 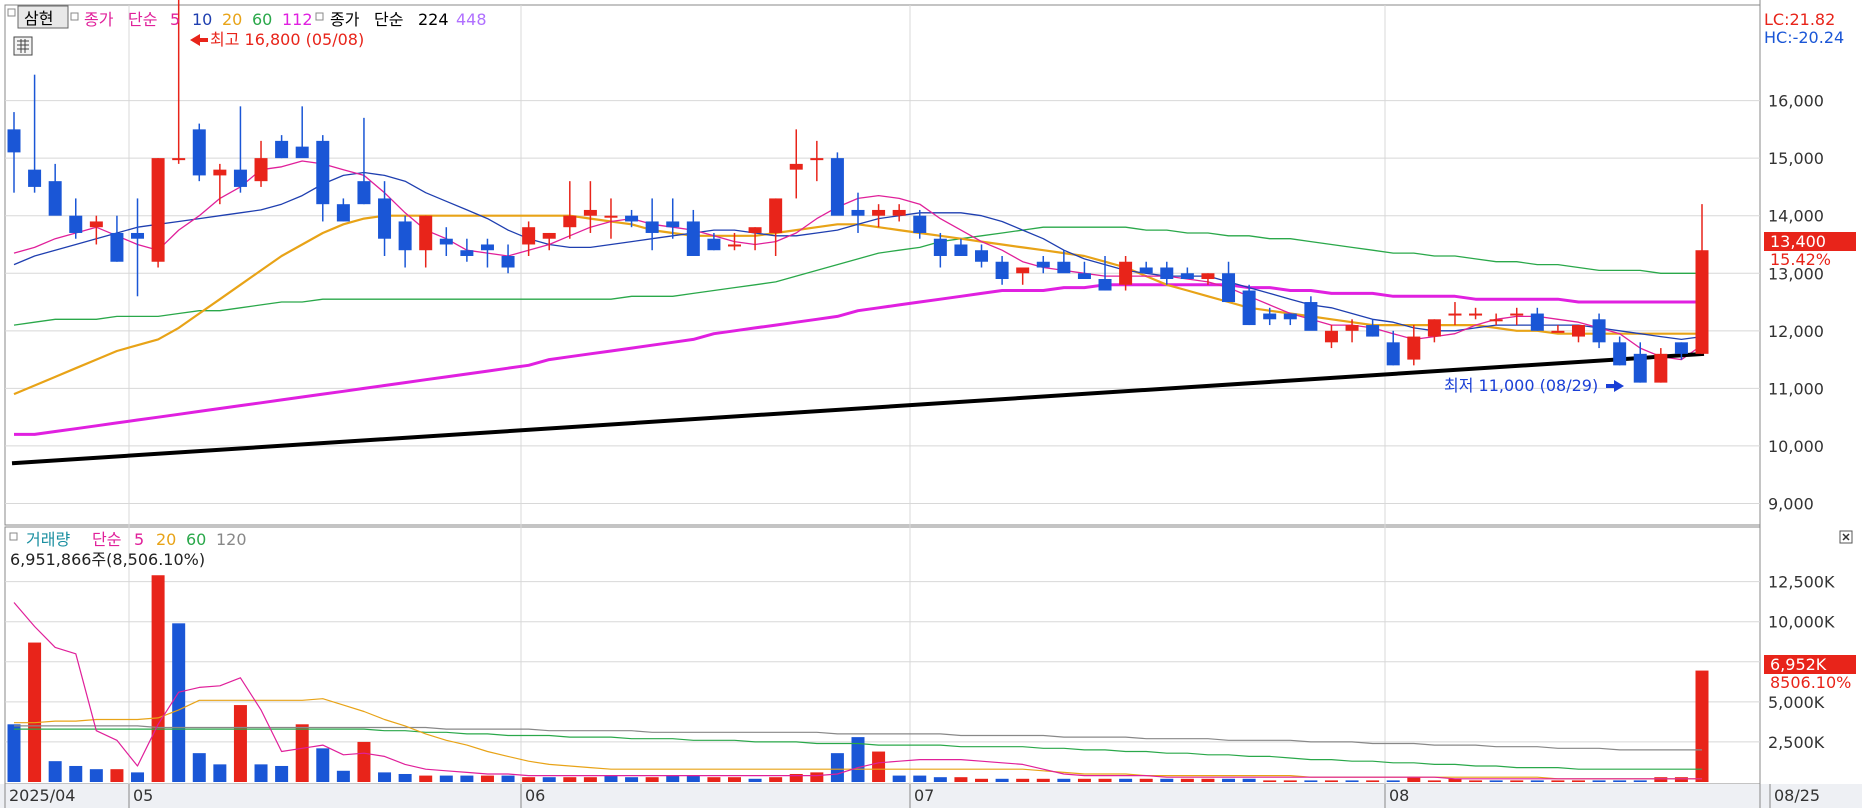 I want to click on last-volume-badge, so click(x=1810, y=664).